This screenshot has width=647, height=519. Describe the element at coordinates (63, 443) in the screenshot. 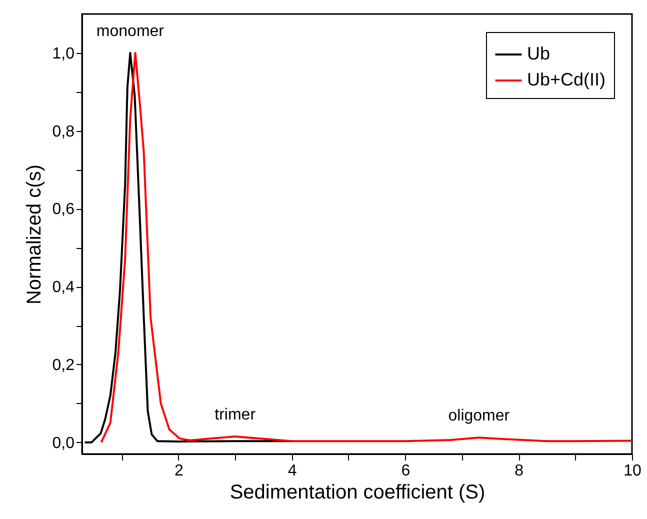

I see `y-tick-label: 0,0` at that location.